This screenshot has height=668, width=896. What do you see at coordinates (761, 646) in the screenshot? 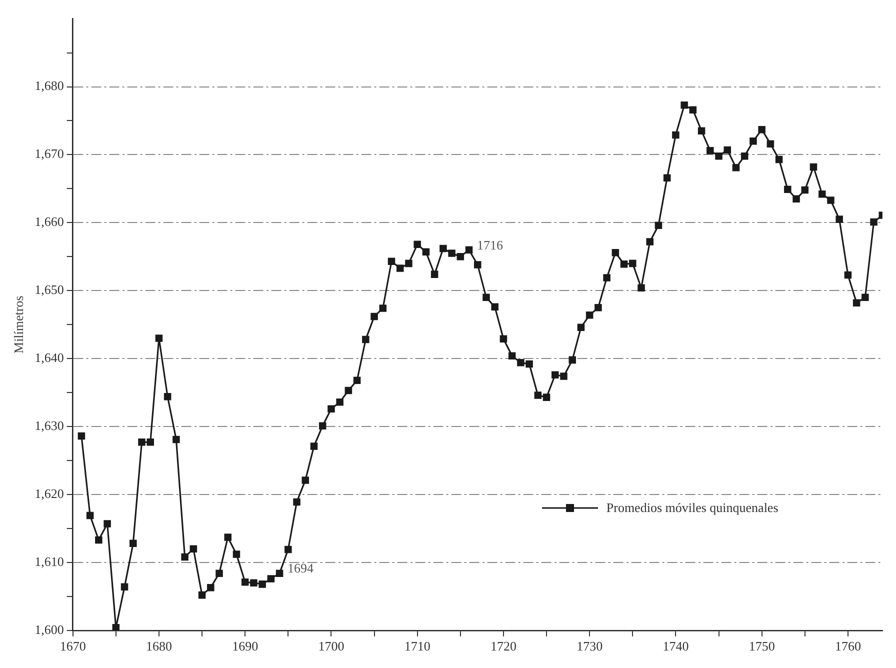
I see `x-tick-label: 1750` at bounding box center [761, 646].